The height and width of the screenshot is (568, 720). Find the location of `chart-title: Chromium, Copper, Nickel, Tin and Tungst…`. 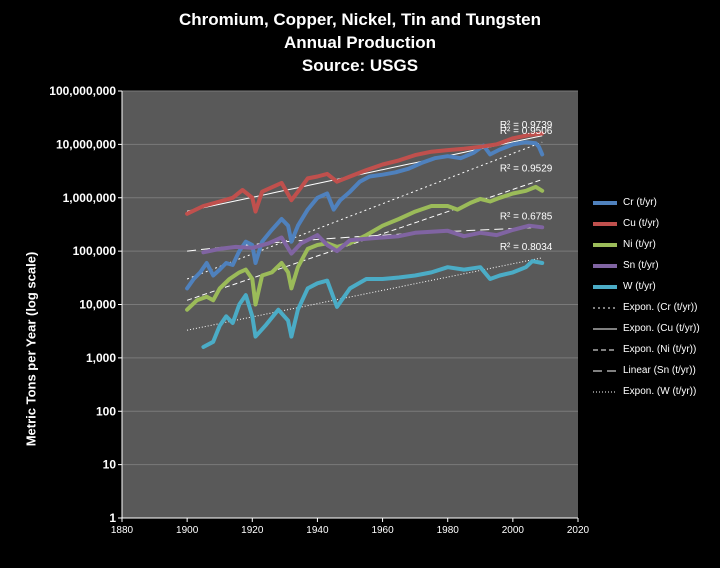

chart-title: Chromium, Copper, Nickel, Tin and Tungst… is located at coordinates (360, 42).